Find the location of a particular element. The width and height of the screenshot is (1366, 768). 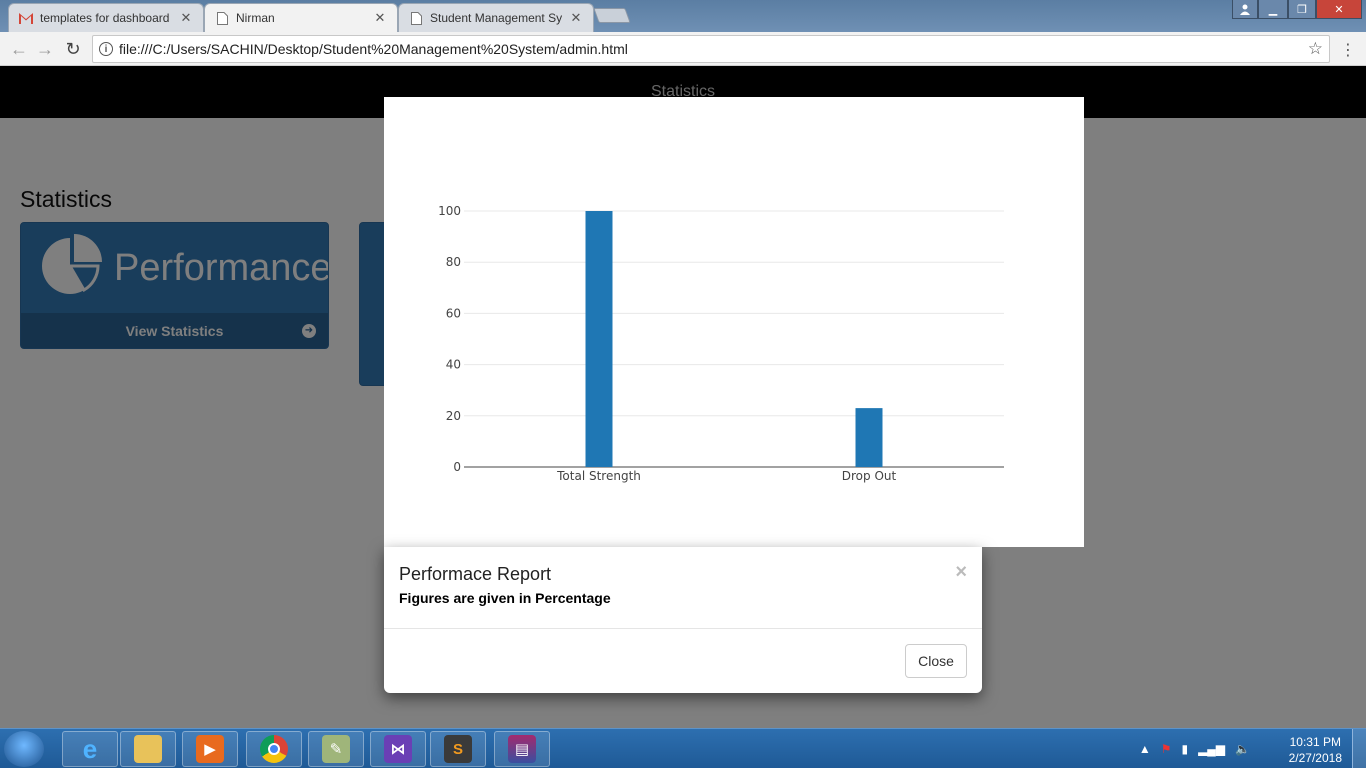

modal-subtitle: Figures are given in Percentage is located at coordinates (505, 598).